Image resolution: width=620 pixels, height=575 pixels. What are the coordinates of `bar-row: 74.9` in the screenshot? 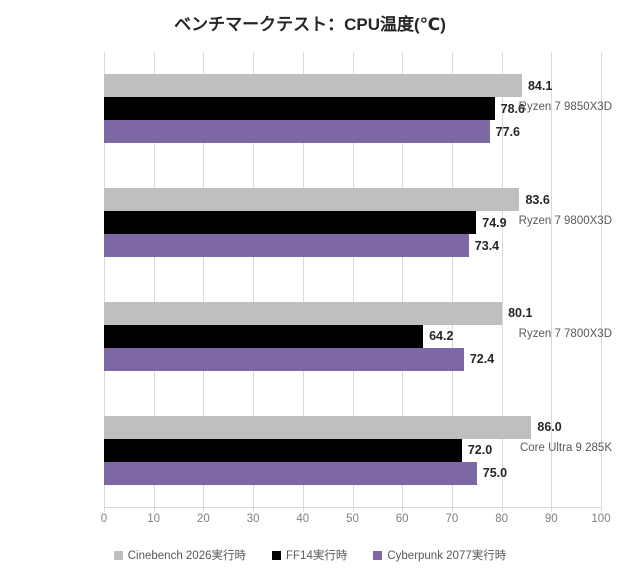 It's located at (352, 223).